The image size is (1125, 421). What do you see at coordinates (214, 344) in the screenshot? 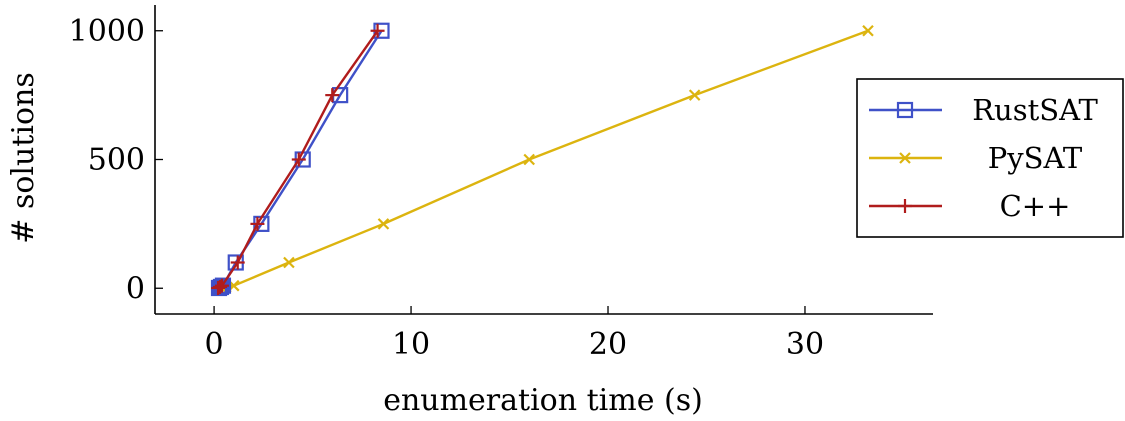
I see `x-tick-label: 0` at bounding box center [214, 344].